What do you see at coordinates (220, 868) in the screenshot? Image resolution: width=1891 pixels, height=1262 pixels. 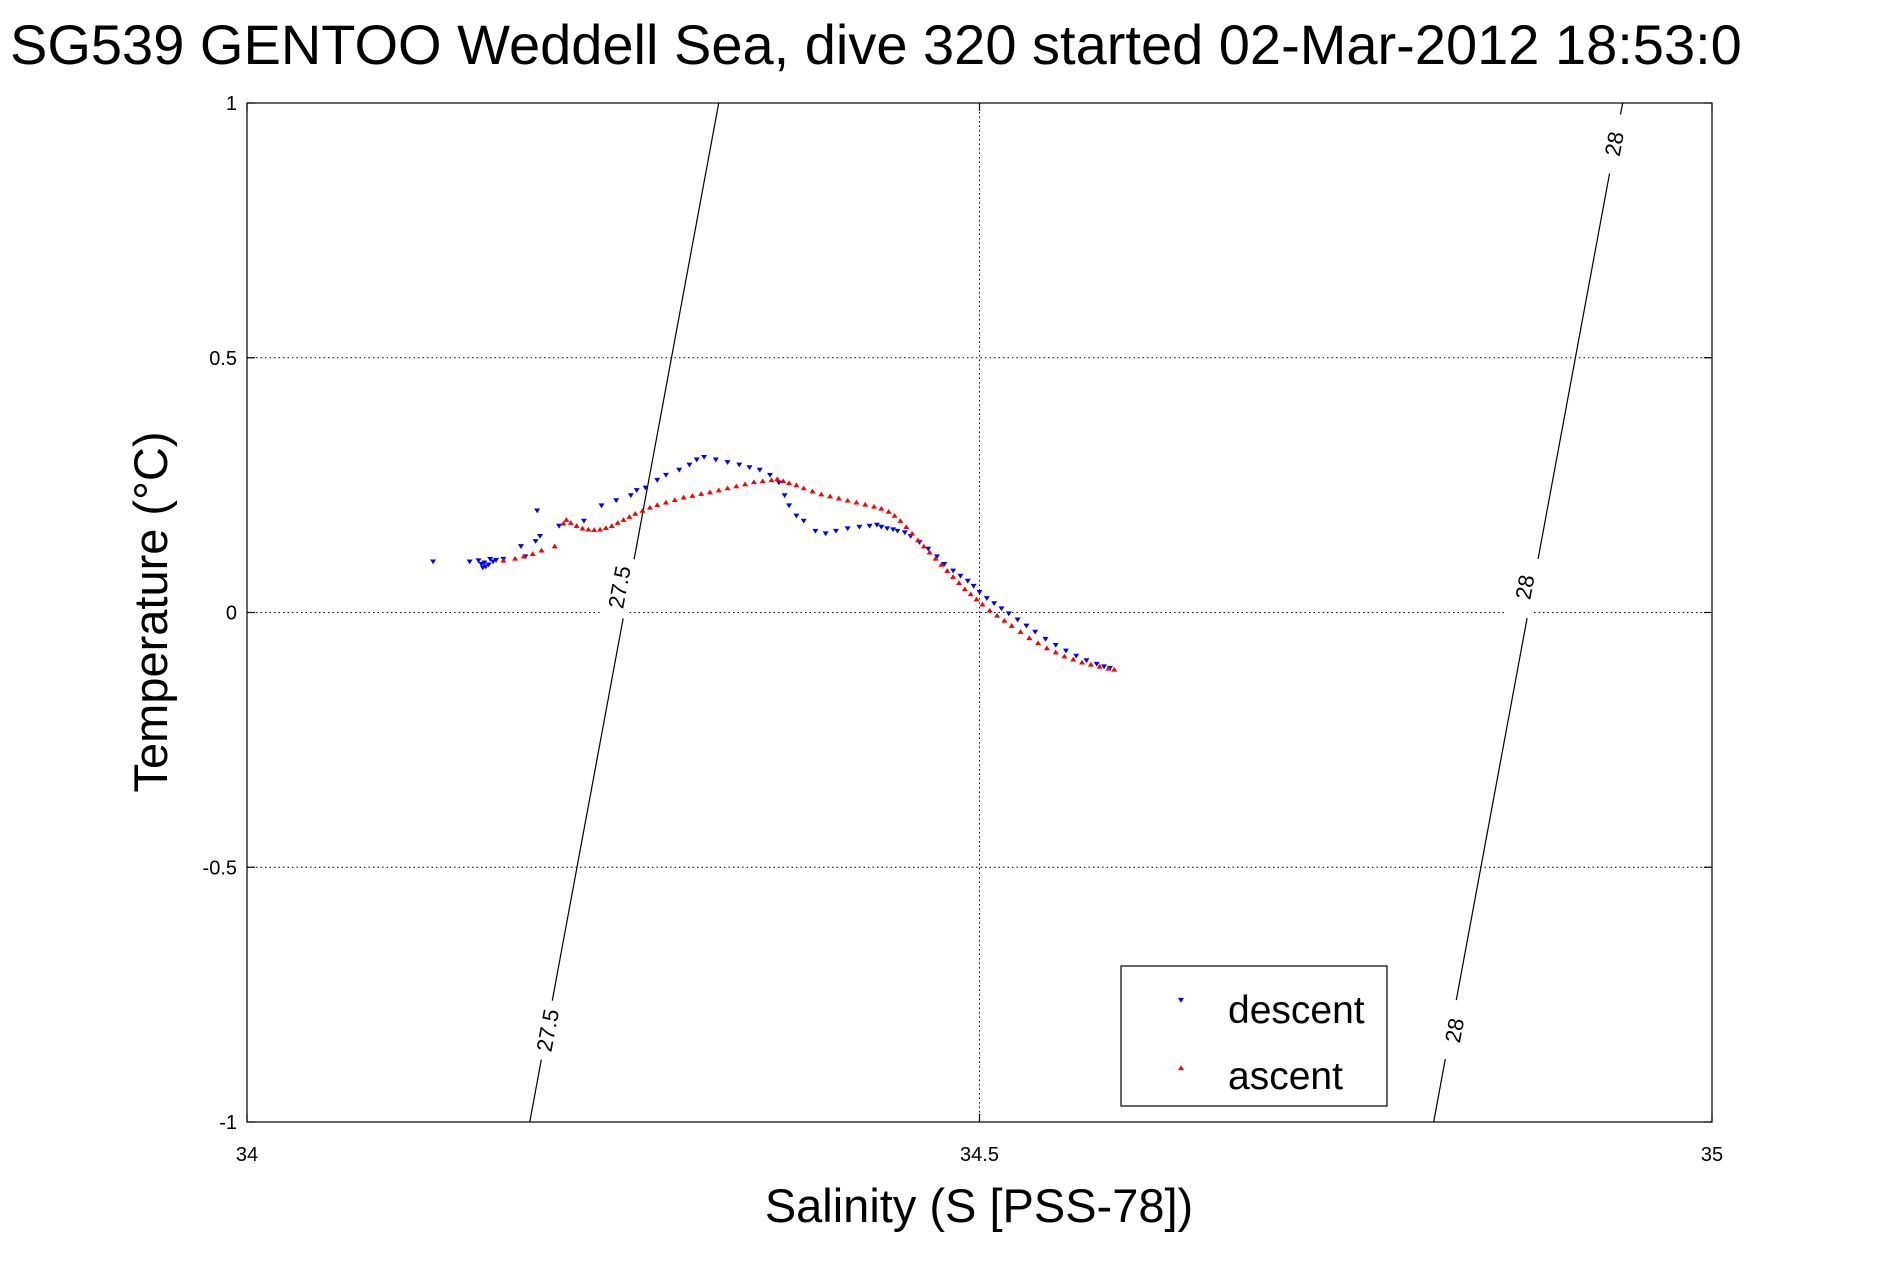 I see `y-tick-label: -0.5` at bounding box center [220, 868].